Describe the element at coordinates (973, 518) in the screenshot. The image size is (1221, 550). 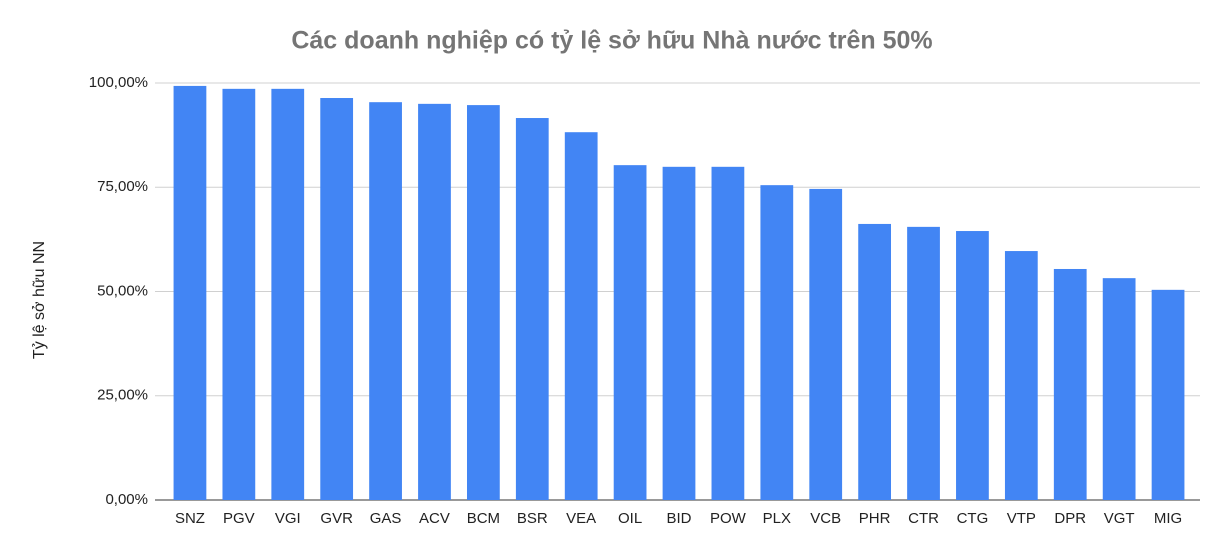
I see `x-tick-label: CTG` at that location.